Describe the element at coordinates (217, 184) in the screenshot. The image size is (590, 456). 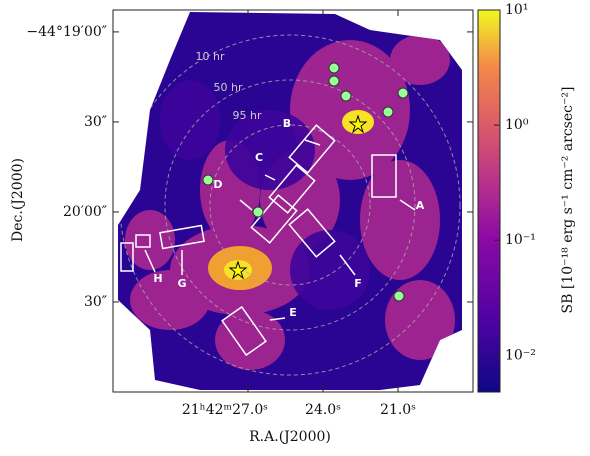
I see `annotation: D` at that location.